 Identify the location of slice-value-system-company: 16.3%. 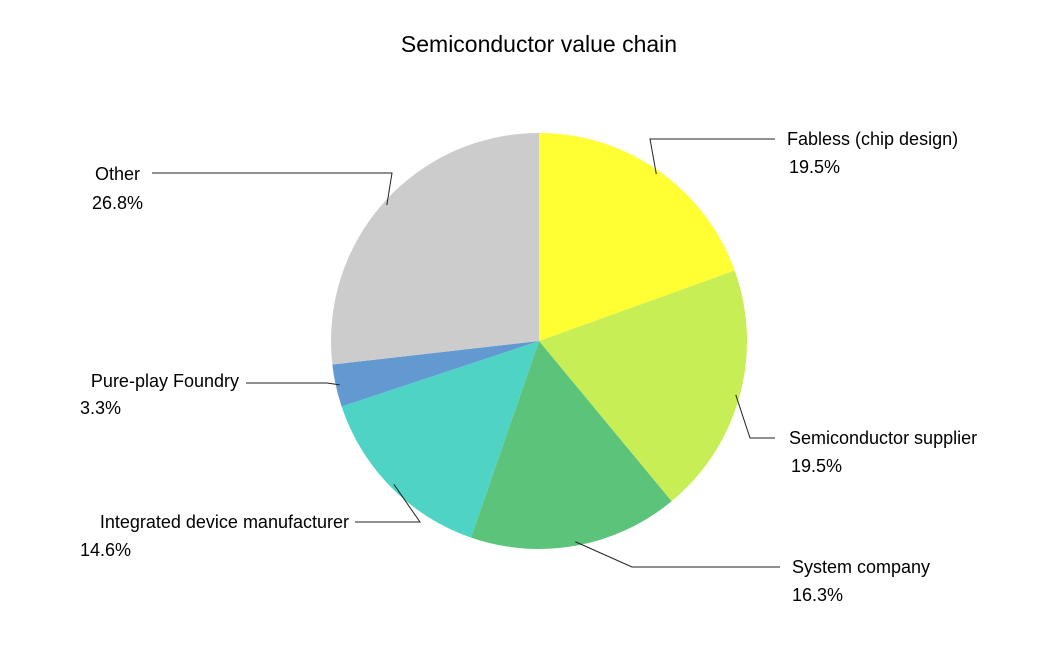
(817, 595).